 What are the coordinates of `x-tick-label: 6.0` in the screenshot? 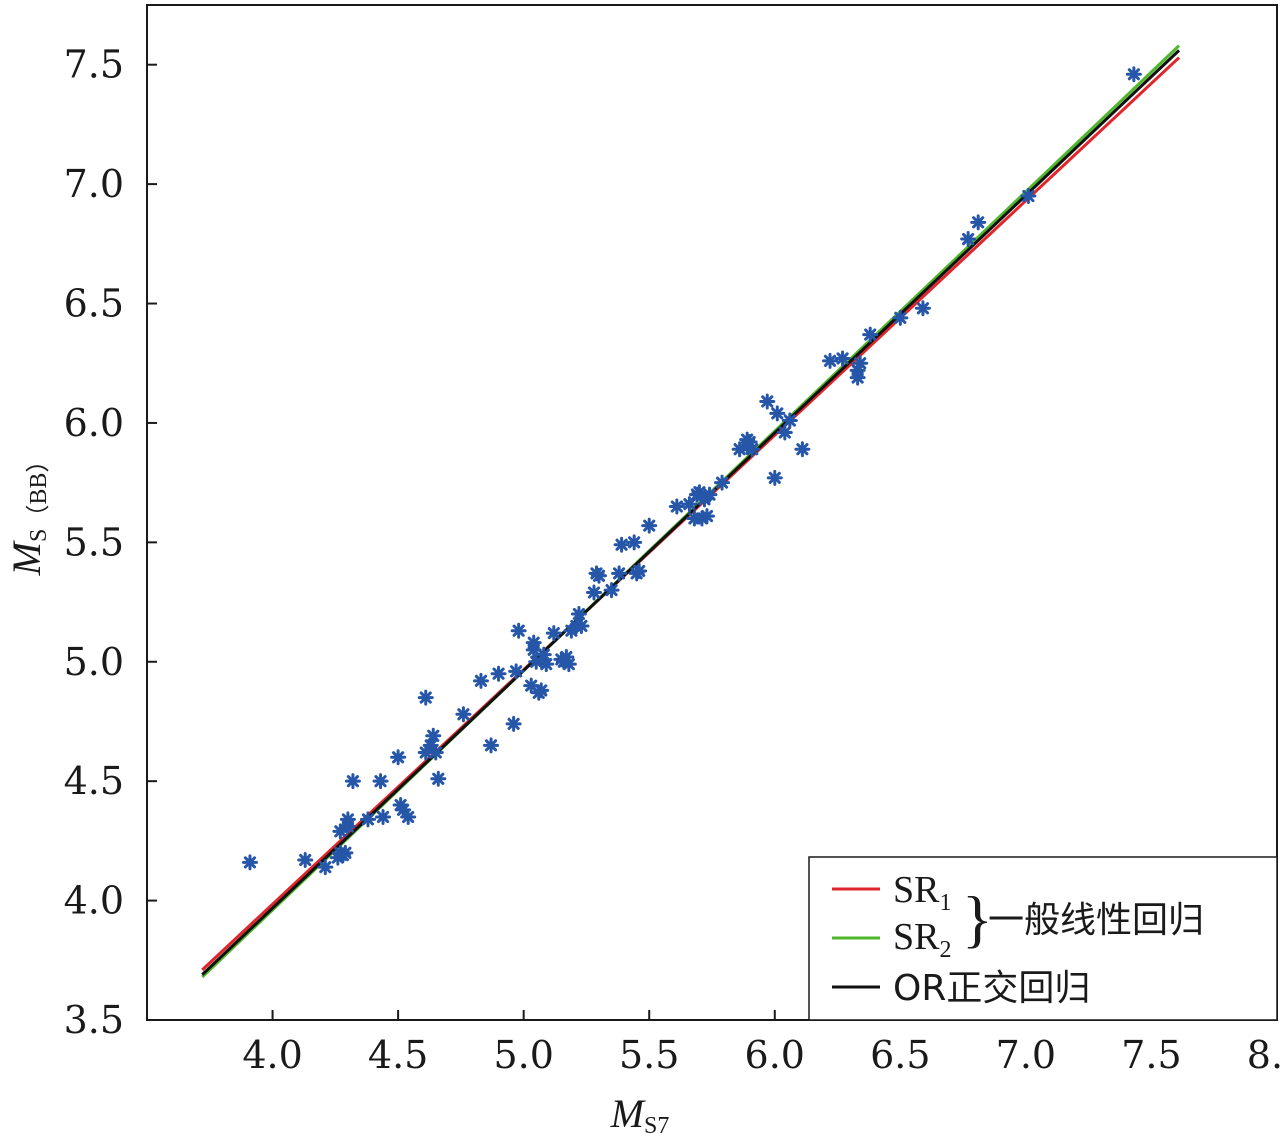 It's located at (775, 1055).